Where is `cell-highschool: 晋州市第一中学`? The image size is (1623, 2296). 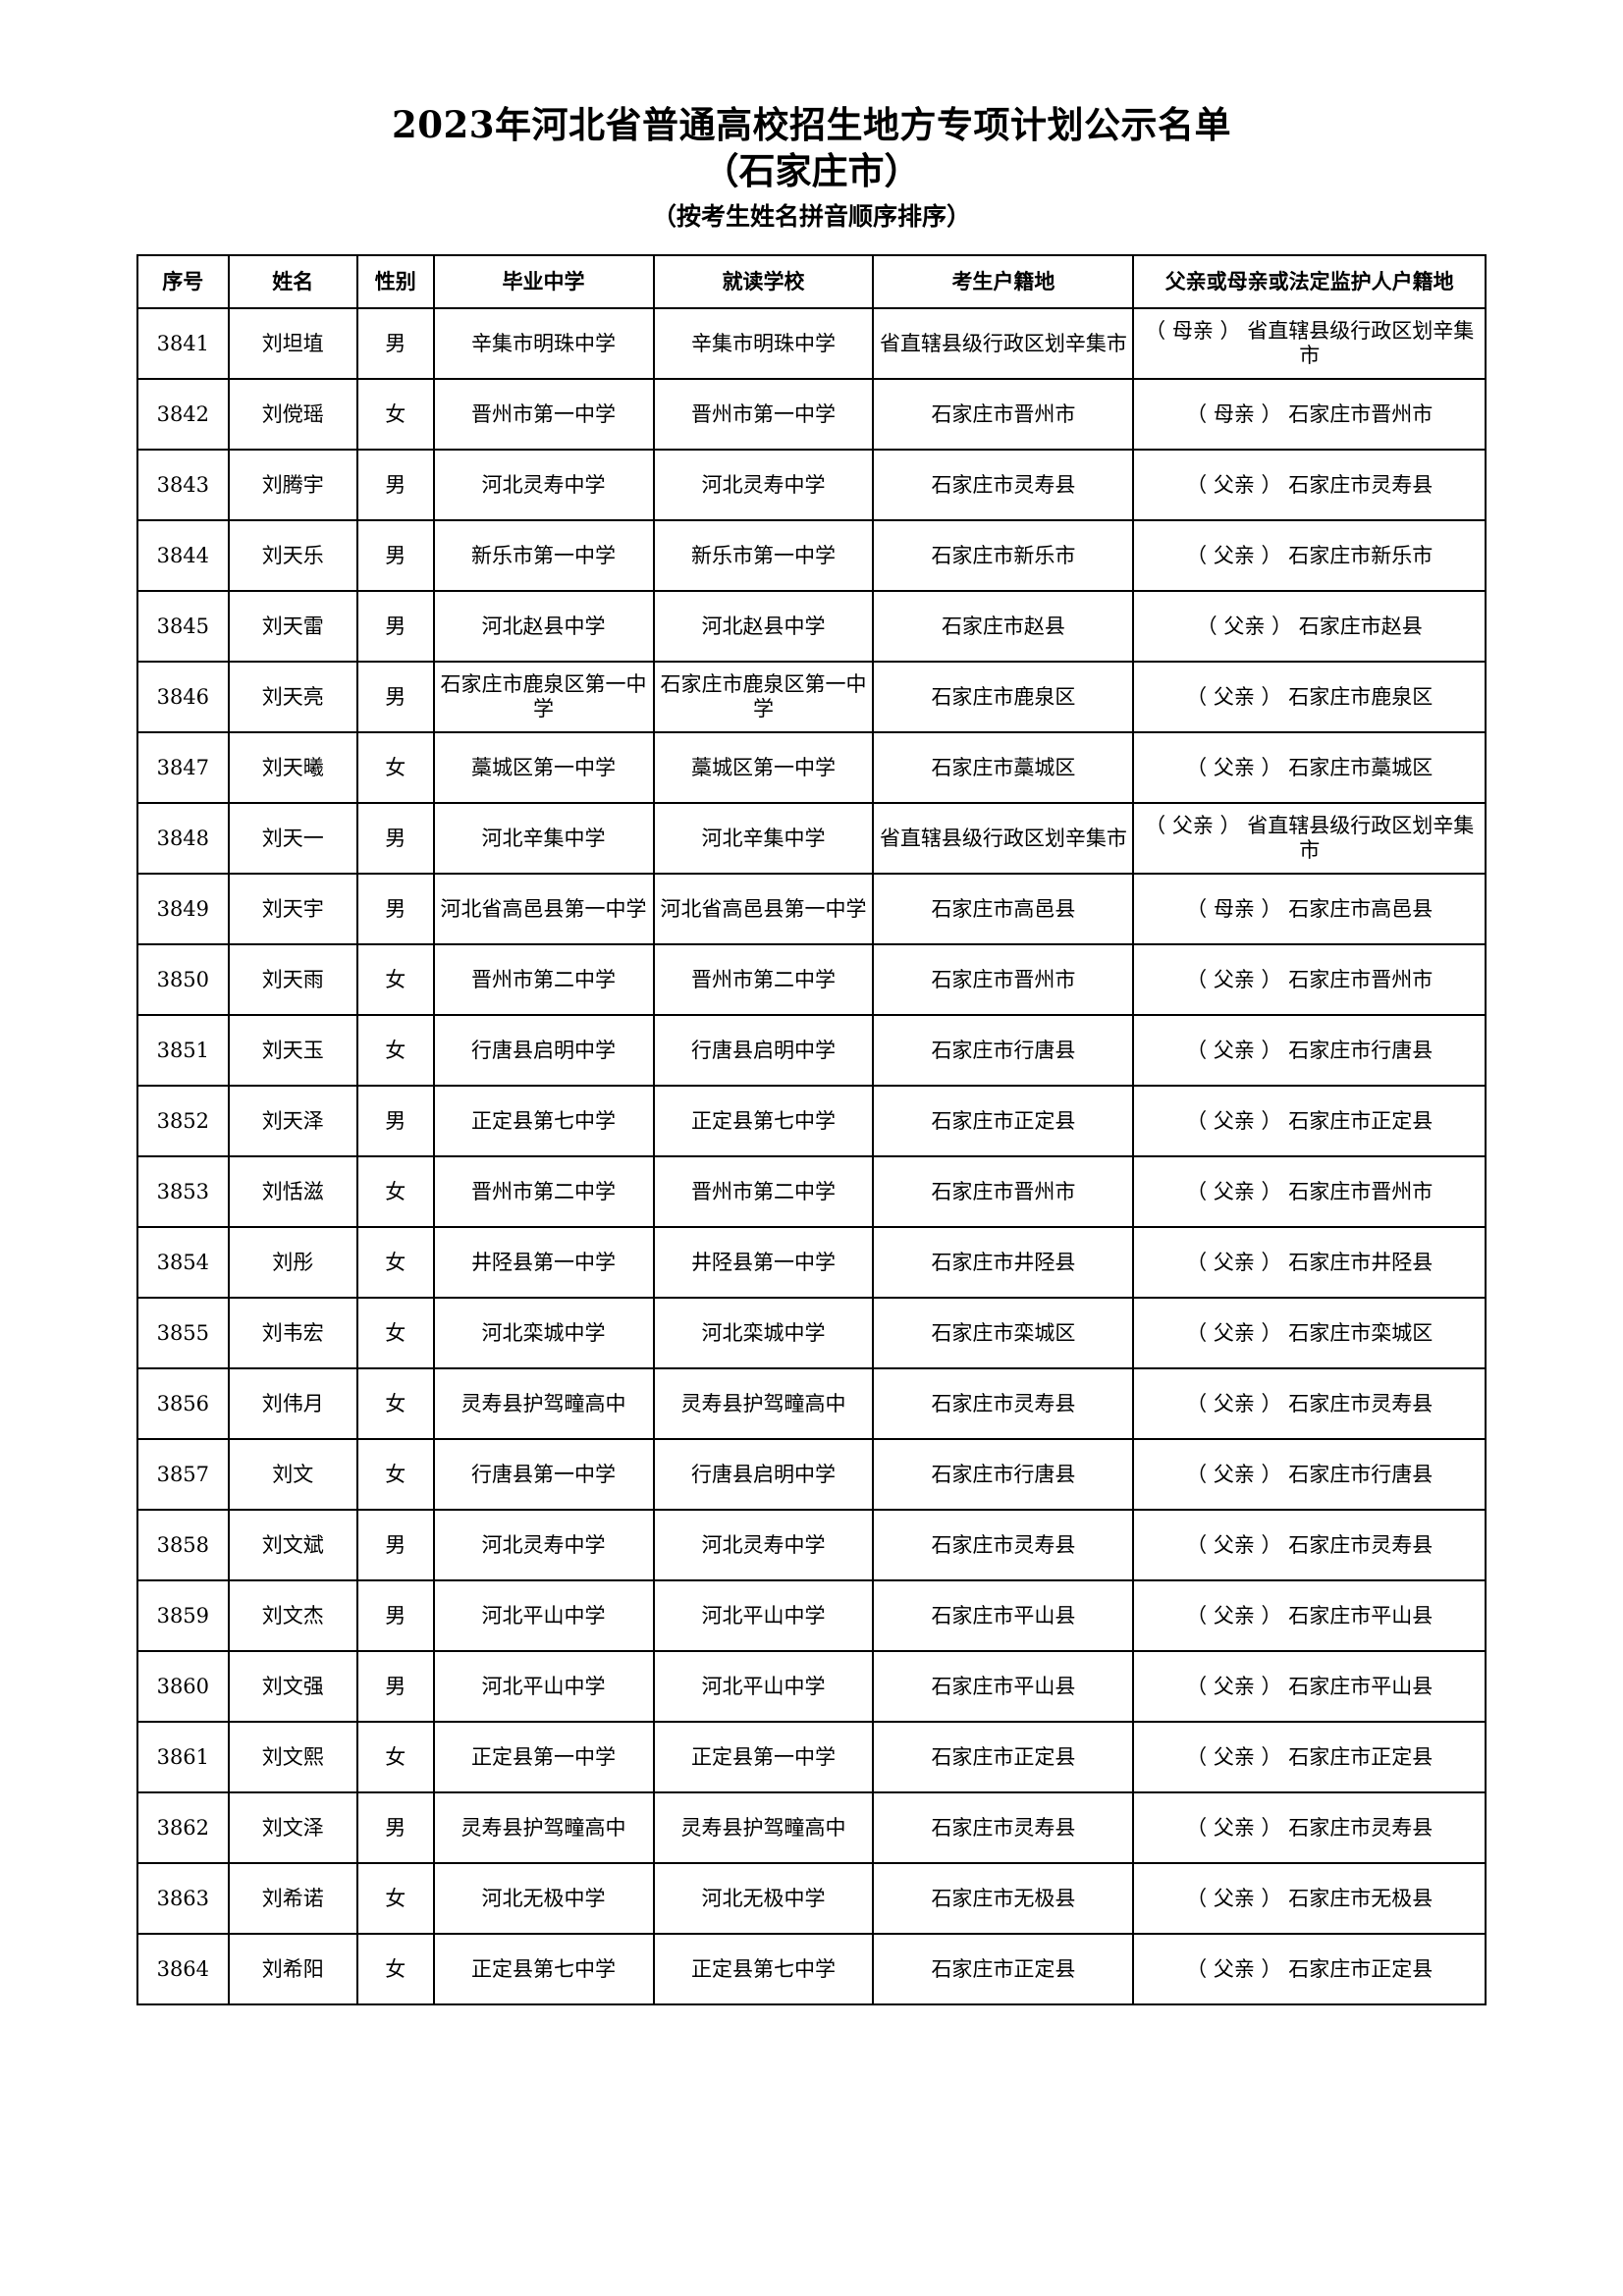
cell-highschool: 晋州市第一中学 is located at coordinates (544, 415).